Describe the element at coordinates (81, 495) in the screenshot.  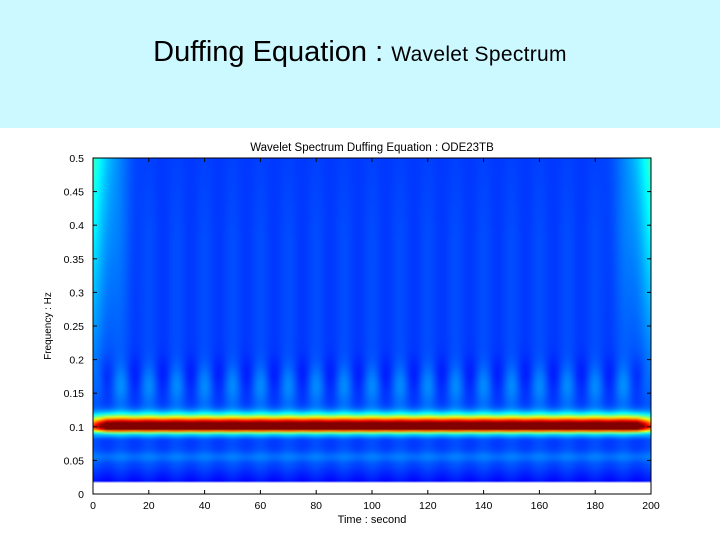
I see `y-tick-label: 0` at that location.